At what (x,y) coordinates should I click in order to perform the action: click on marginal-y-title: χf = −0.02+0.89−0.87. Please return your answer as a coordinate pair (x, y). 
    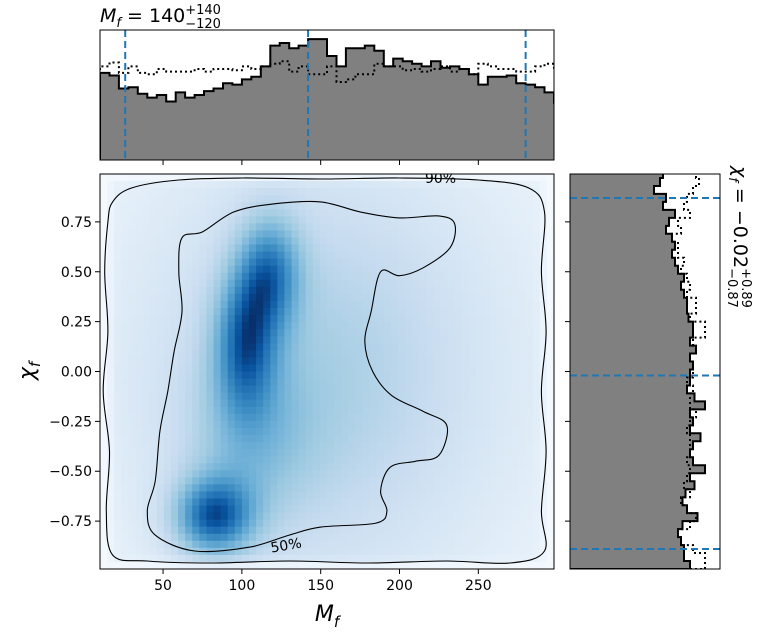
    Looking at the image, I should click on (738, 236).